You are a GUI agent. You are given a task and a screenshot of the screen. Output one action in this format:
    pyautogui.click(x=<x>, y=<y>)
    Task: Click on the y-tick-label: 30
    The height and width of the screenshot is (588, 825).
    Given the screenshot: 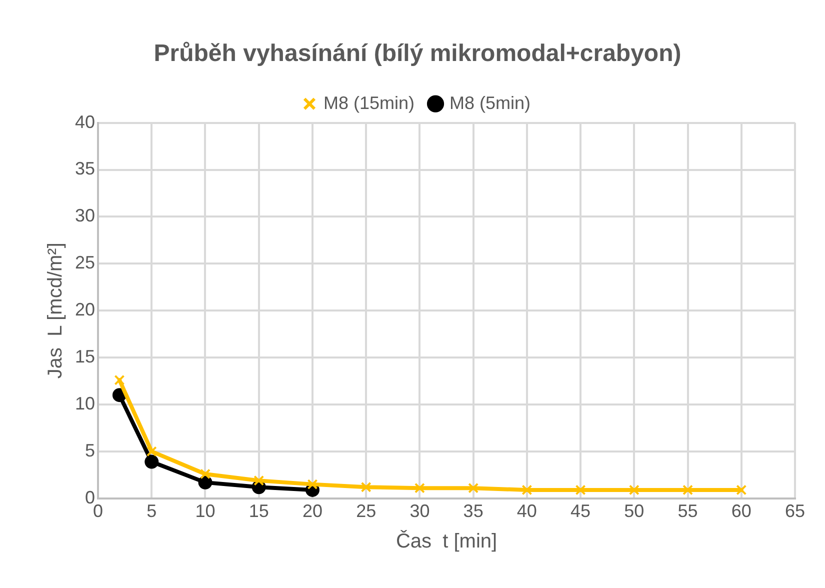 What is the action you would take?
    pyautogui.click(x=85, y=216)
    